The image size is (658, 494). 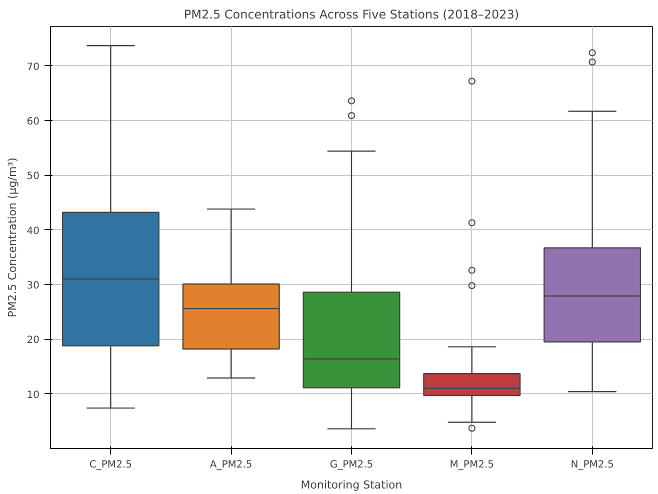 What do you see at coordinates (33, 122) in the screenshot?
I see `y-tick-label: 60` at bounding box center [33, 122].